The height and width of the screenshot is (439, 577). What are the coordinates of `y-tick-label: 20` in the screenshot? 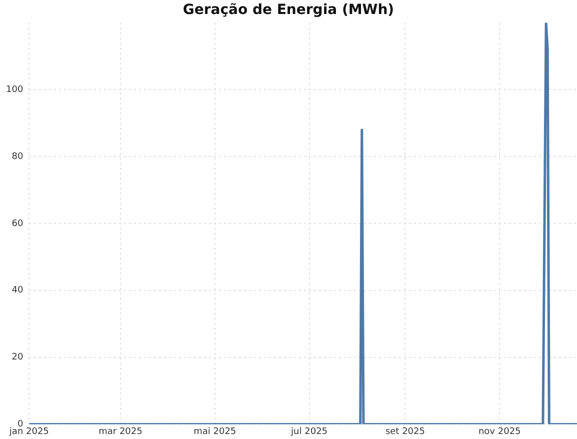 It's located at (18, 357).